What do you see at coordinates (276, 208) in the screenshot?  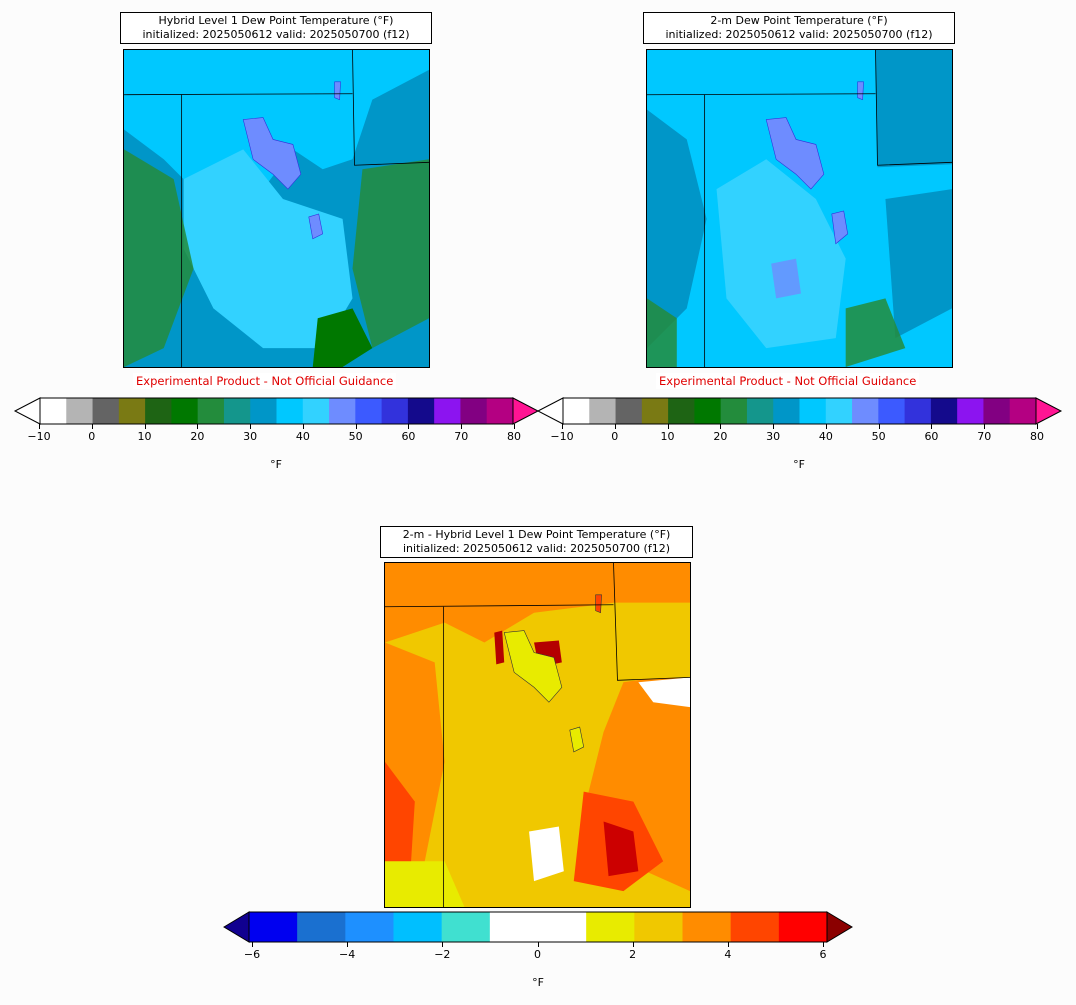 I see `hybrid-dewpoint-map` at bounding box center [276, 208].